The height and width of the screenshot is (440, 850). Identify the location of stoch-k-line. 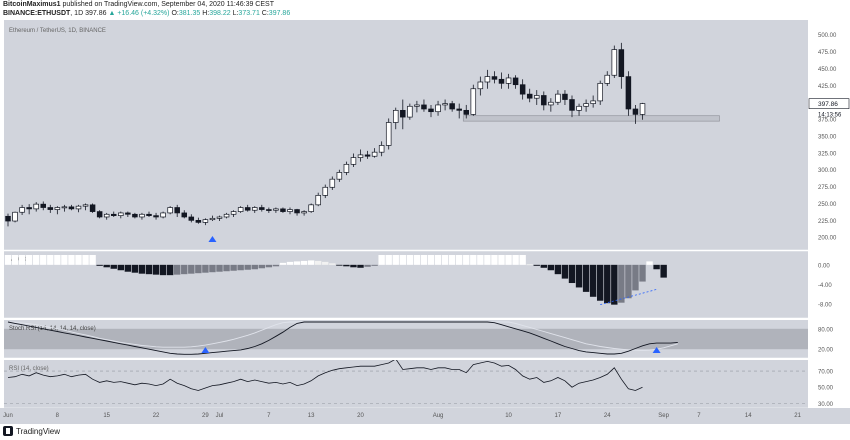
(342, 338).